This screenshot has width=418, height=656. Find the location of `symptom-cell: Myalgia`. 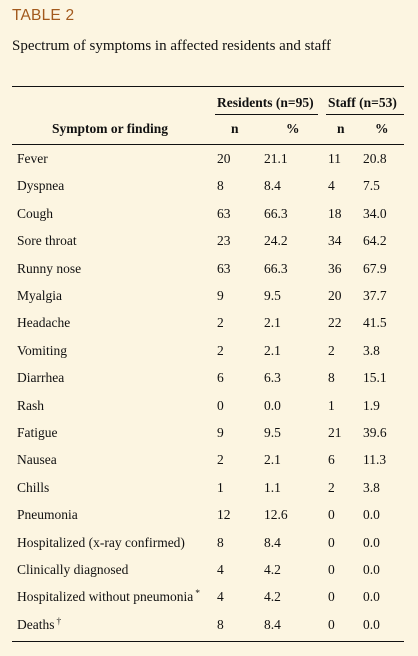

symptom-cell: Myalgia is located at coordinates (39, 296).